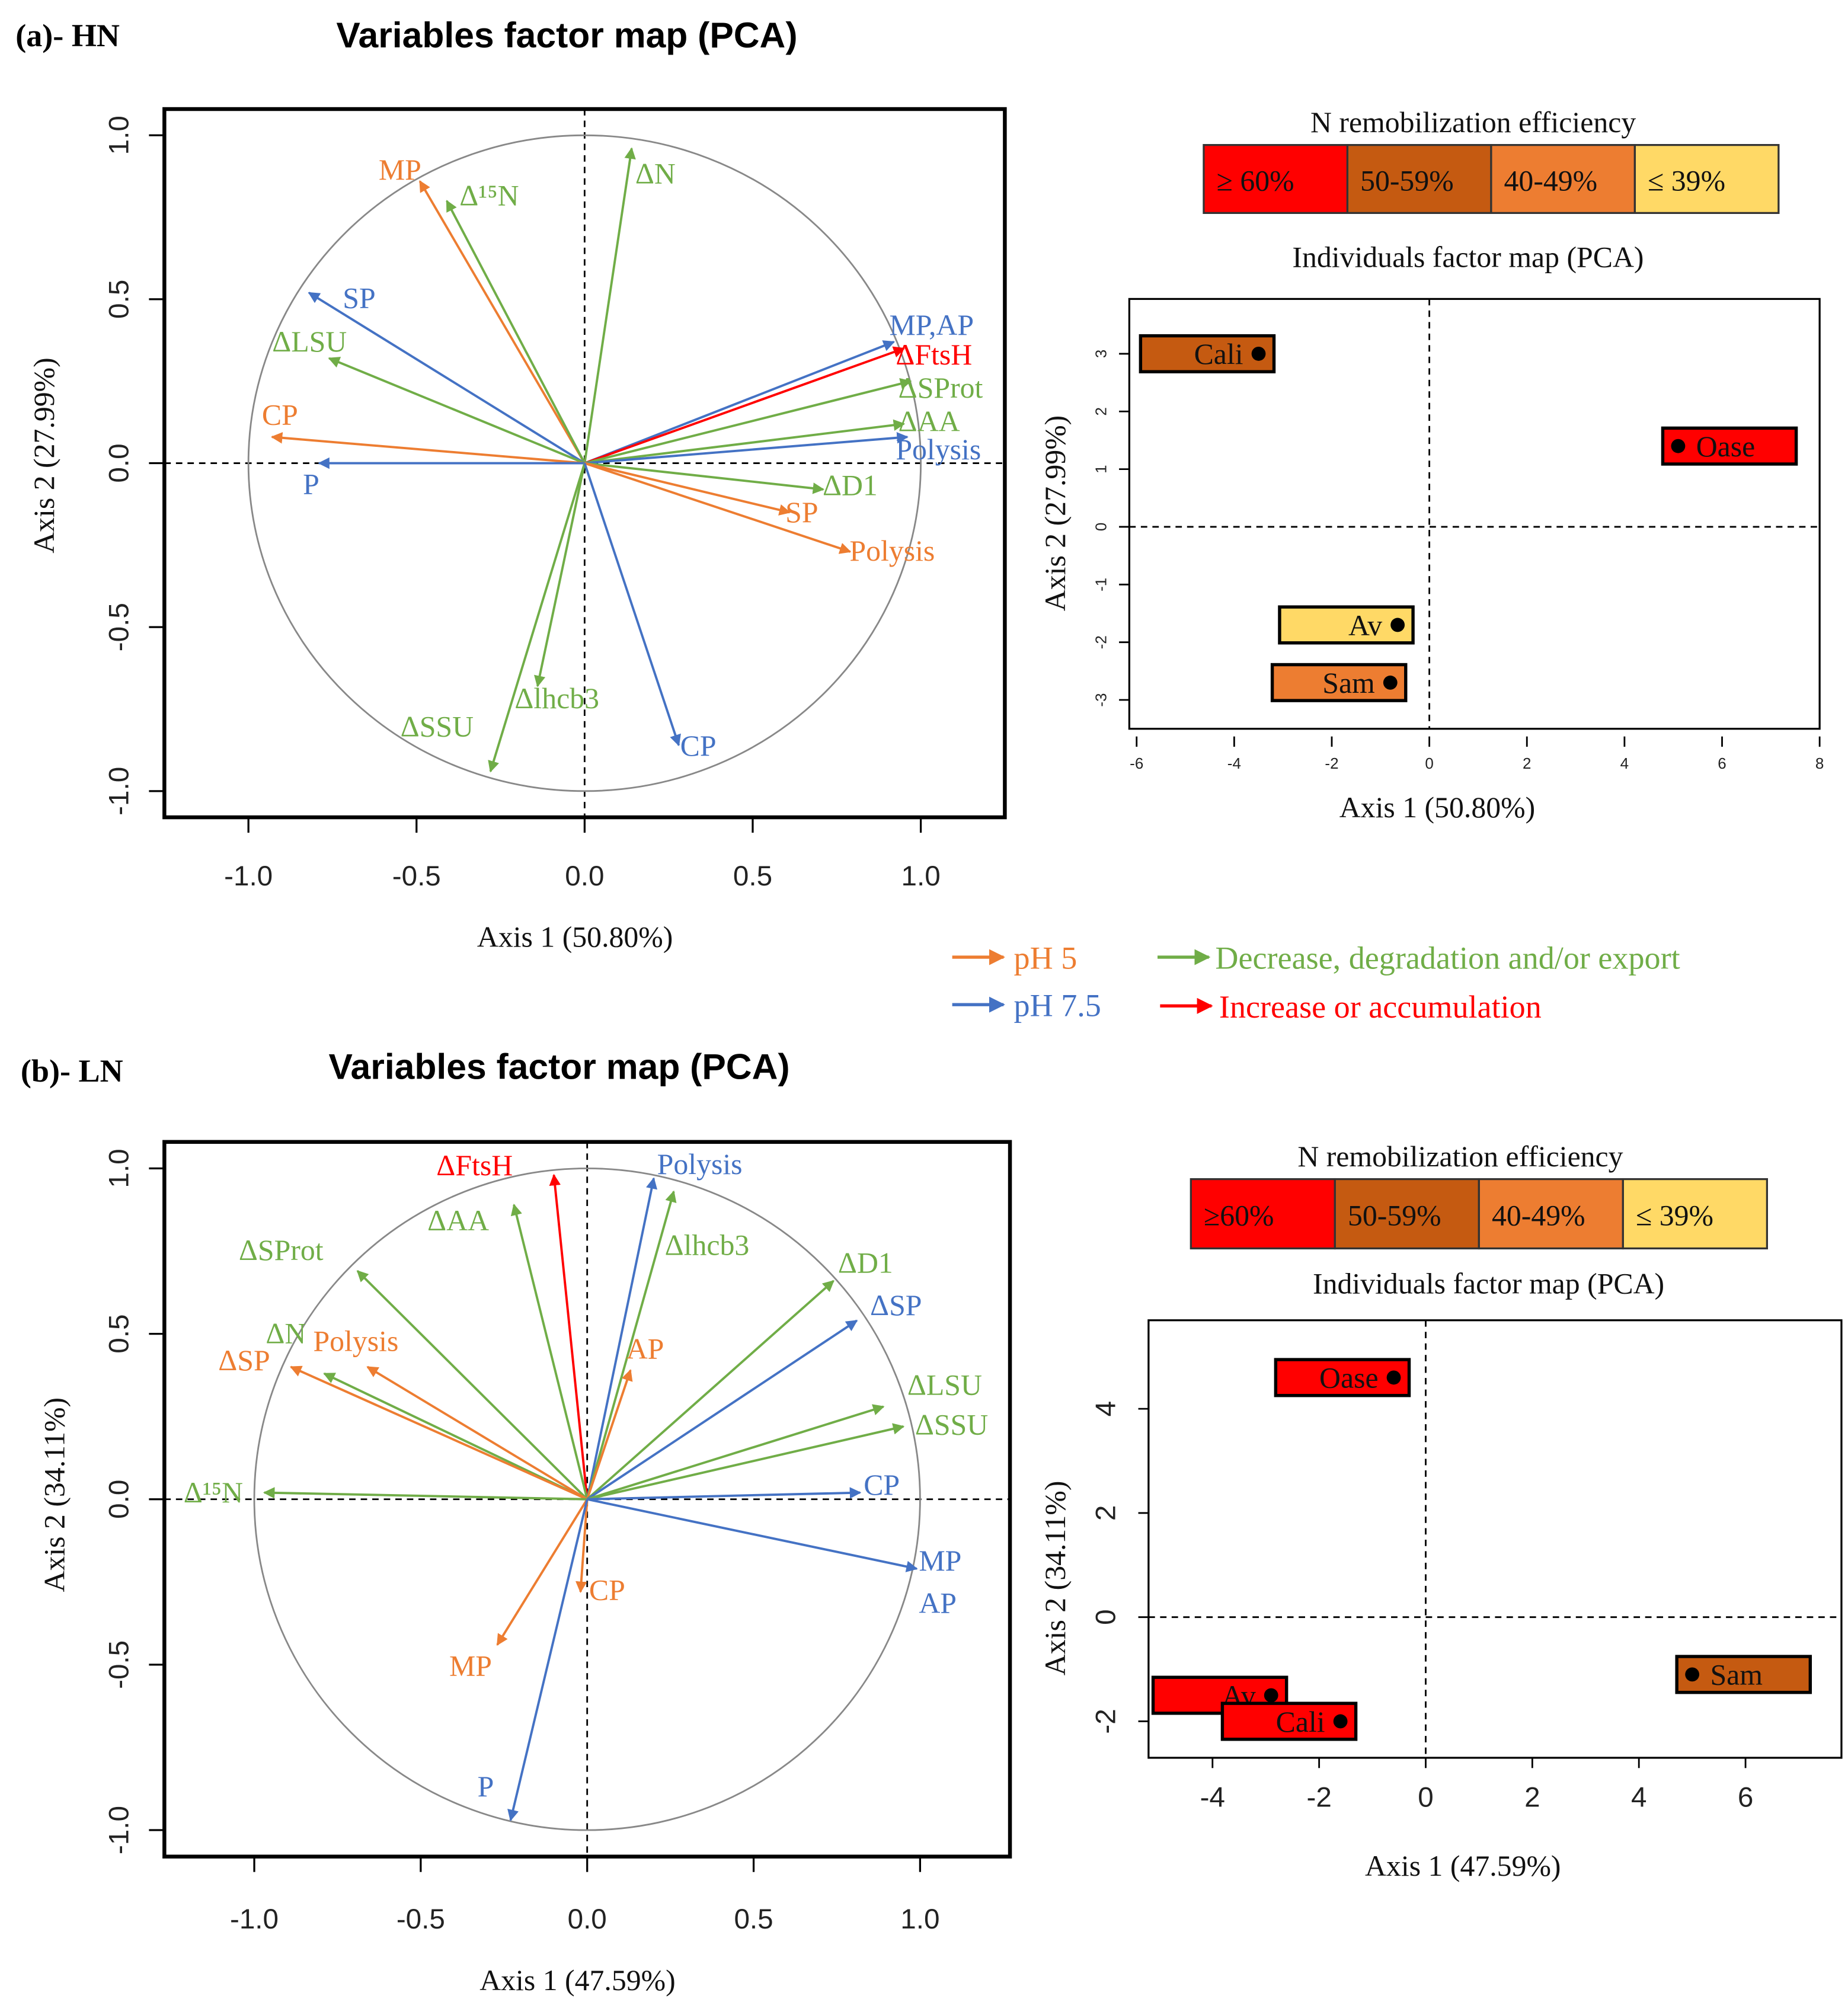 This screenshot has height=1999, width=1848. What do you see at coordinates (286, 1333) in the screenshot?
I see `vector-label: ΔN` at bounding box center [286, 1333].